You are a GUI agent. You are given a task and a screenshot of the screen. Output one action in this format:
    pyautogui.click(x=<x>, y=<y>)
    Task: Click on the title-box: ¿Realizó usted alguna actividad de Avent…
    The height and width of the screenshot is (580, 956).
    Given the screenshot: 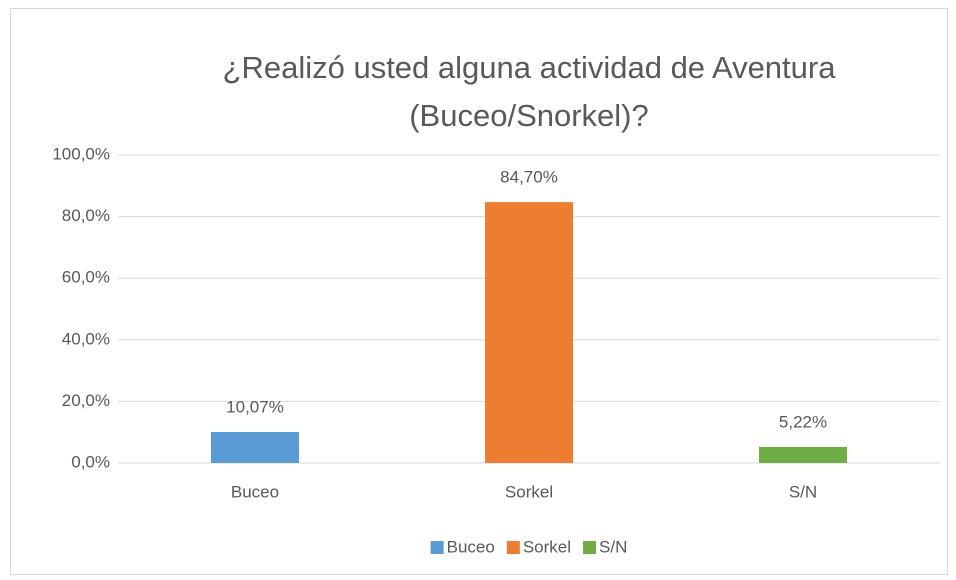 What is the action you would take?
    pyautogui.click(x=529, y=92)
    